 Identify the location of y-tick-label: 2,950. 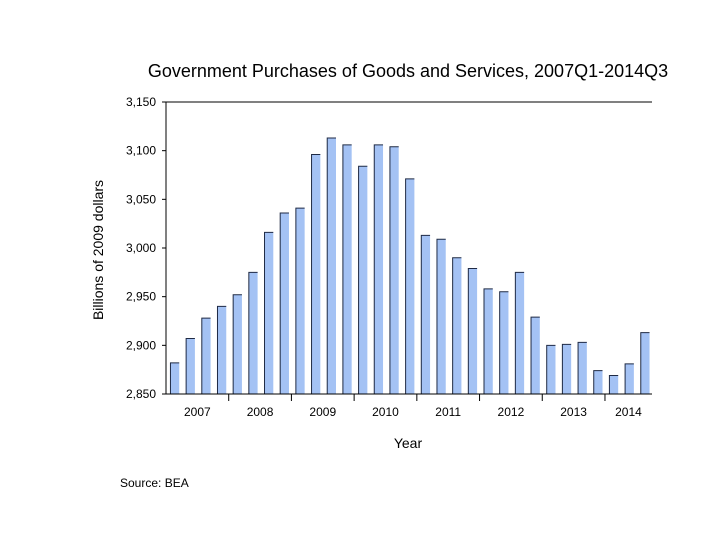
(141, 297).